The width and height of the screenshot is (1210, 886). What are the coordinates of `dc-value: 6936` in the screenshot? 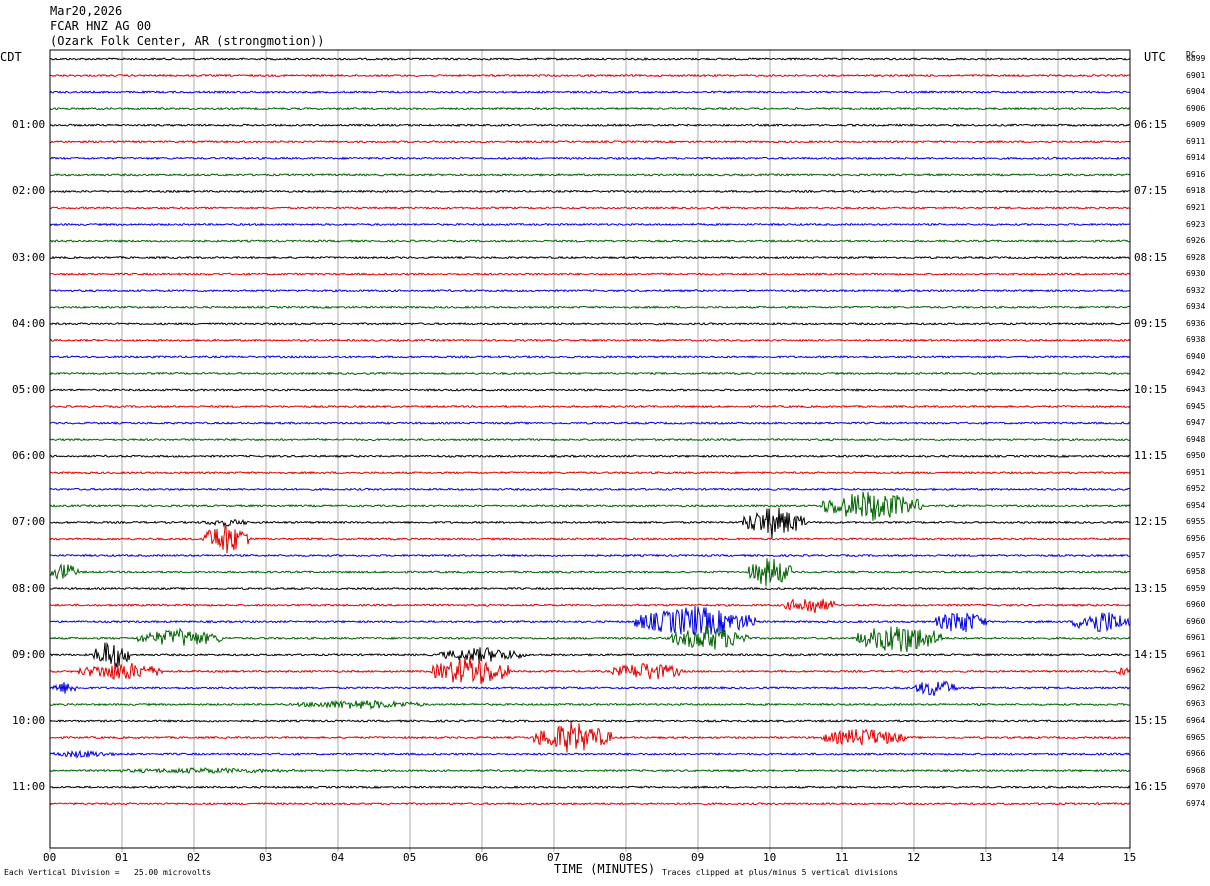 It's located at (1196, 323).